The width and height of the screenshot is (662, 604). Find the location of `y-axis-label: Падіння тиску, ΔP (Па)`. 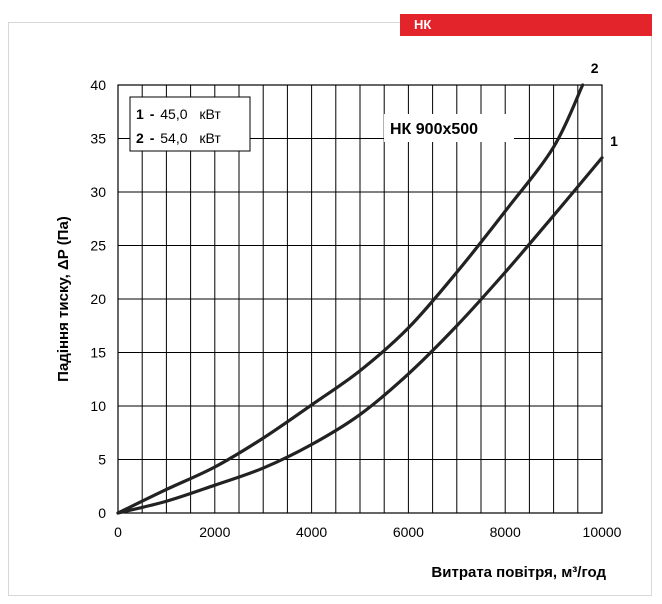

y-axis-label: Падіння тиску, ΔP (Па) is located at coordinates (63, 299).